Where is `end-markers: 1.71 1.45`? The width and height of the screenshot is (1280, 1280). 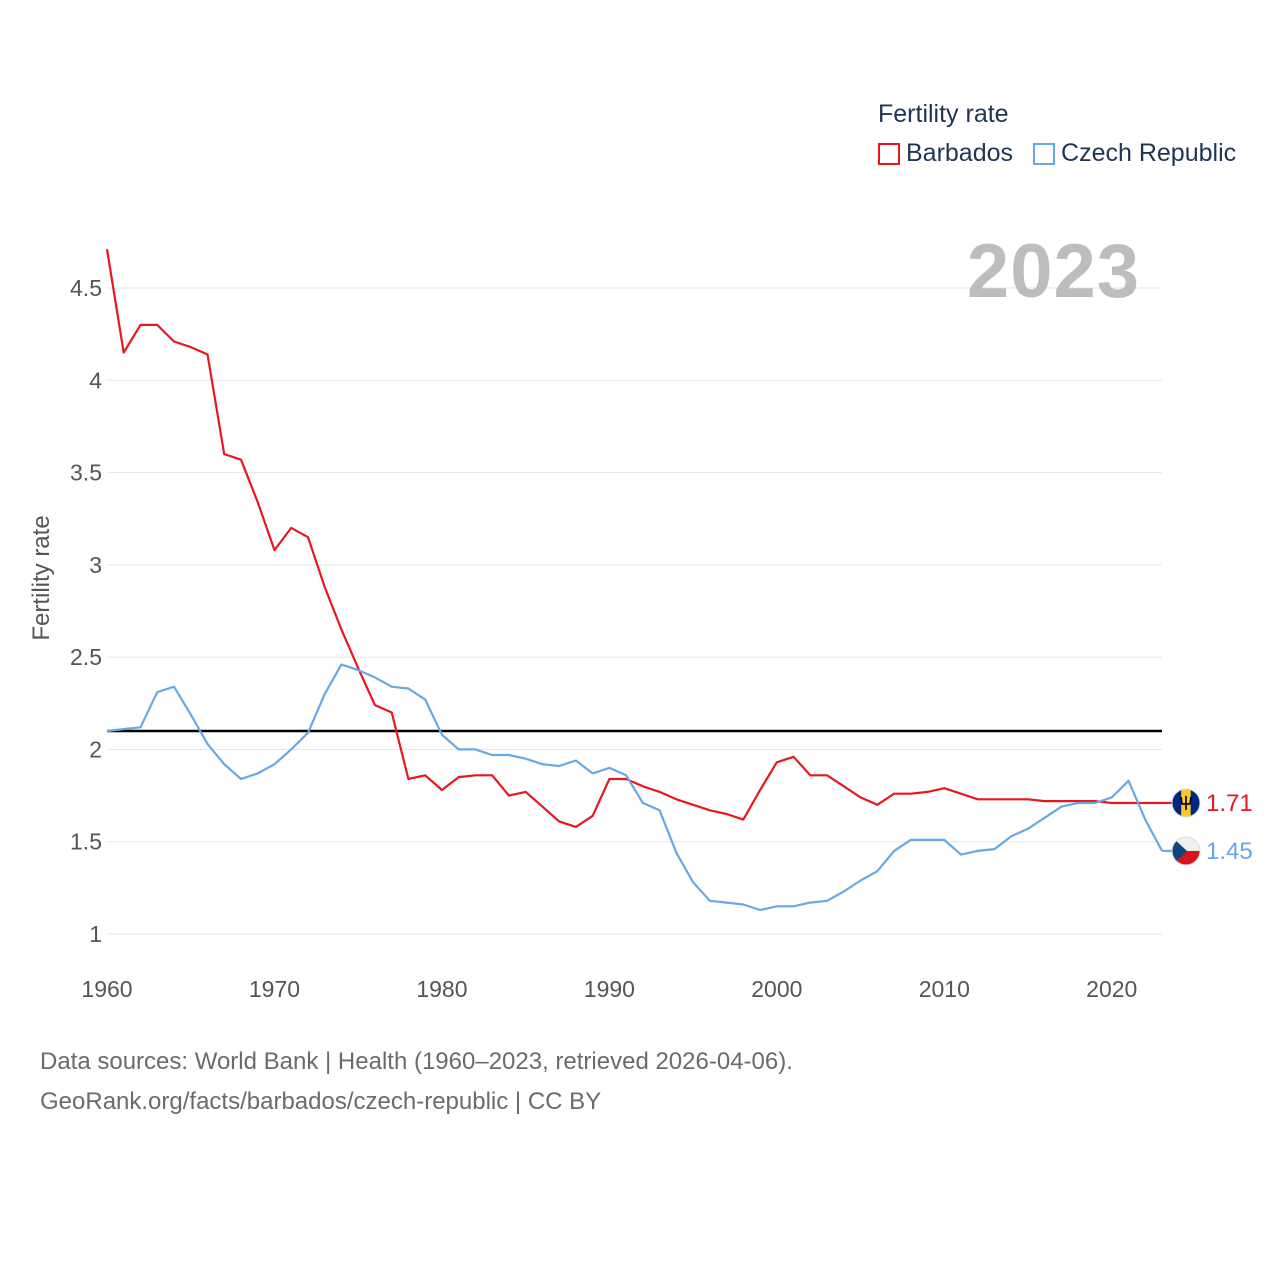 end-markers: 1.71 1.45 is located at coordinates (1207, 827).